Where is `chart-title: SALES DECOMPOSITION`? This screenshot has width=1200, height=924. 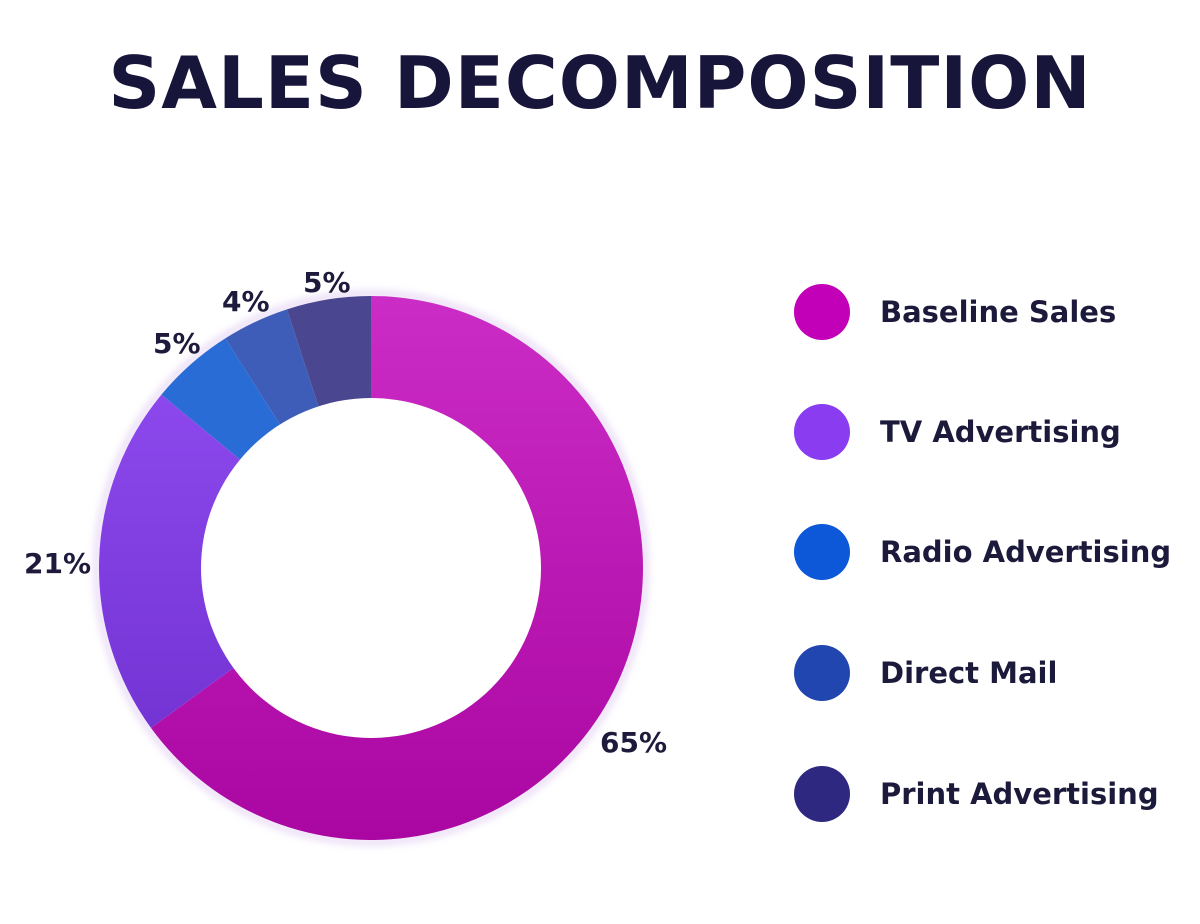 chart-title: SALES DECOMPOSITION is located at coordinates (600, 83).